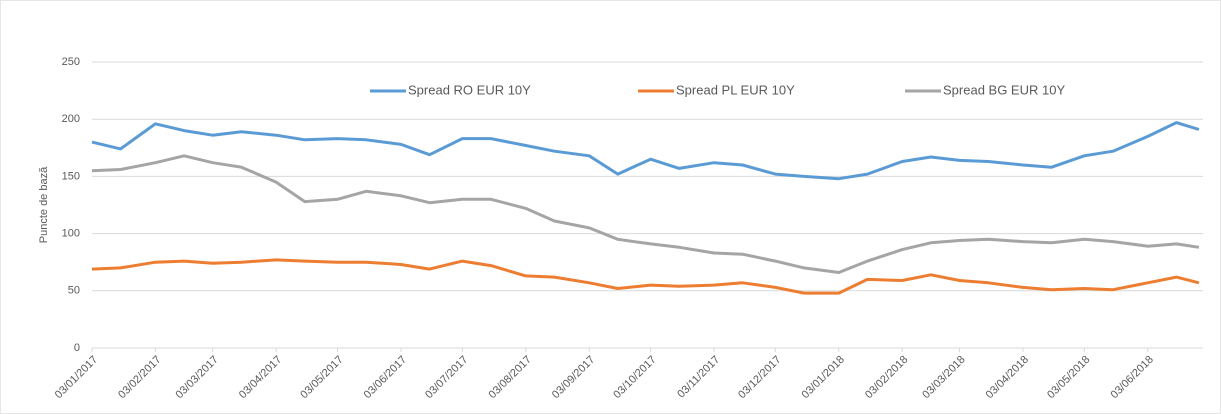 Image resolution: width=1221 pixels, height=414 pixels. What do you see at coordinates (573, 377) in the screenshot?
I see `x-tick-label: 03/09/2017` at bounding box center [573, 377].